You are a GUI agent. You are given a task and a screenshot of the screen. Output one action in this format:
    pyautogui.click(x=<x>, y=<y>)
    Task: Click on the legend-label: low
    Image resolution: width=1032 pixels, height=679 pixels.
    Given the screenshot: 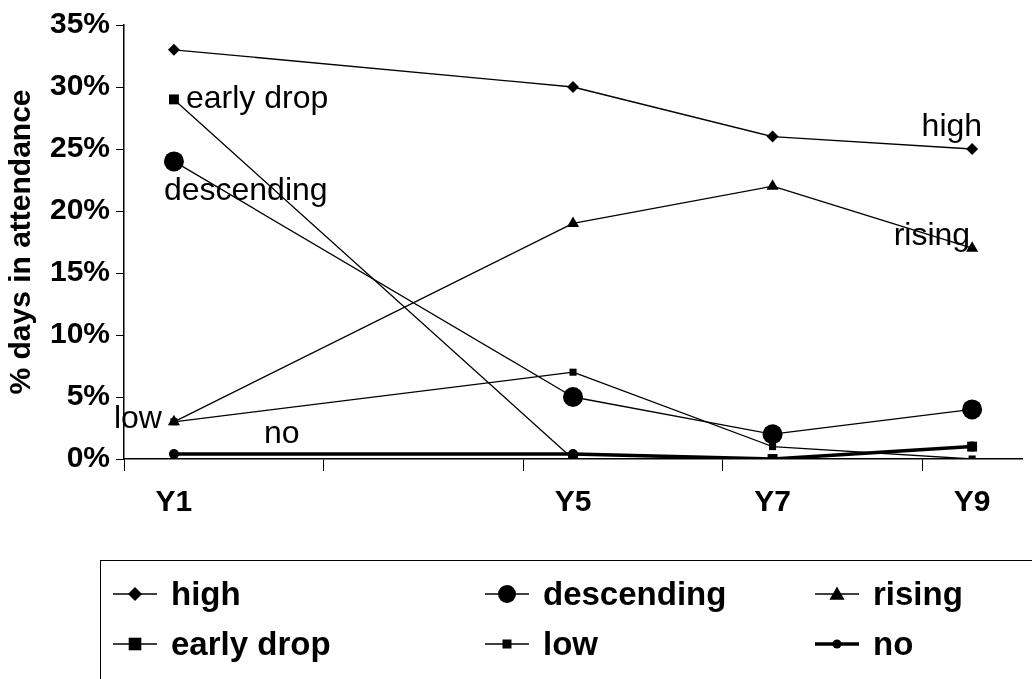 What is the action you would take?
    pyautogui.click(x=570, y=644)
    